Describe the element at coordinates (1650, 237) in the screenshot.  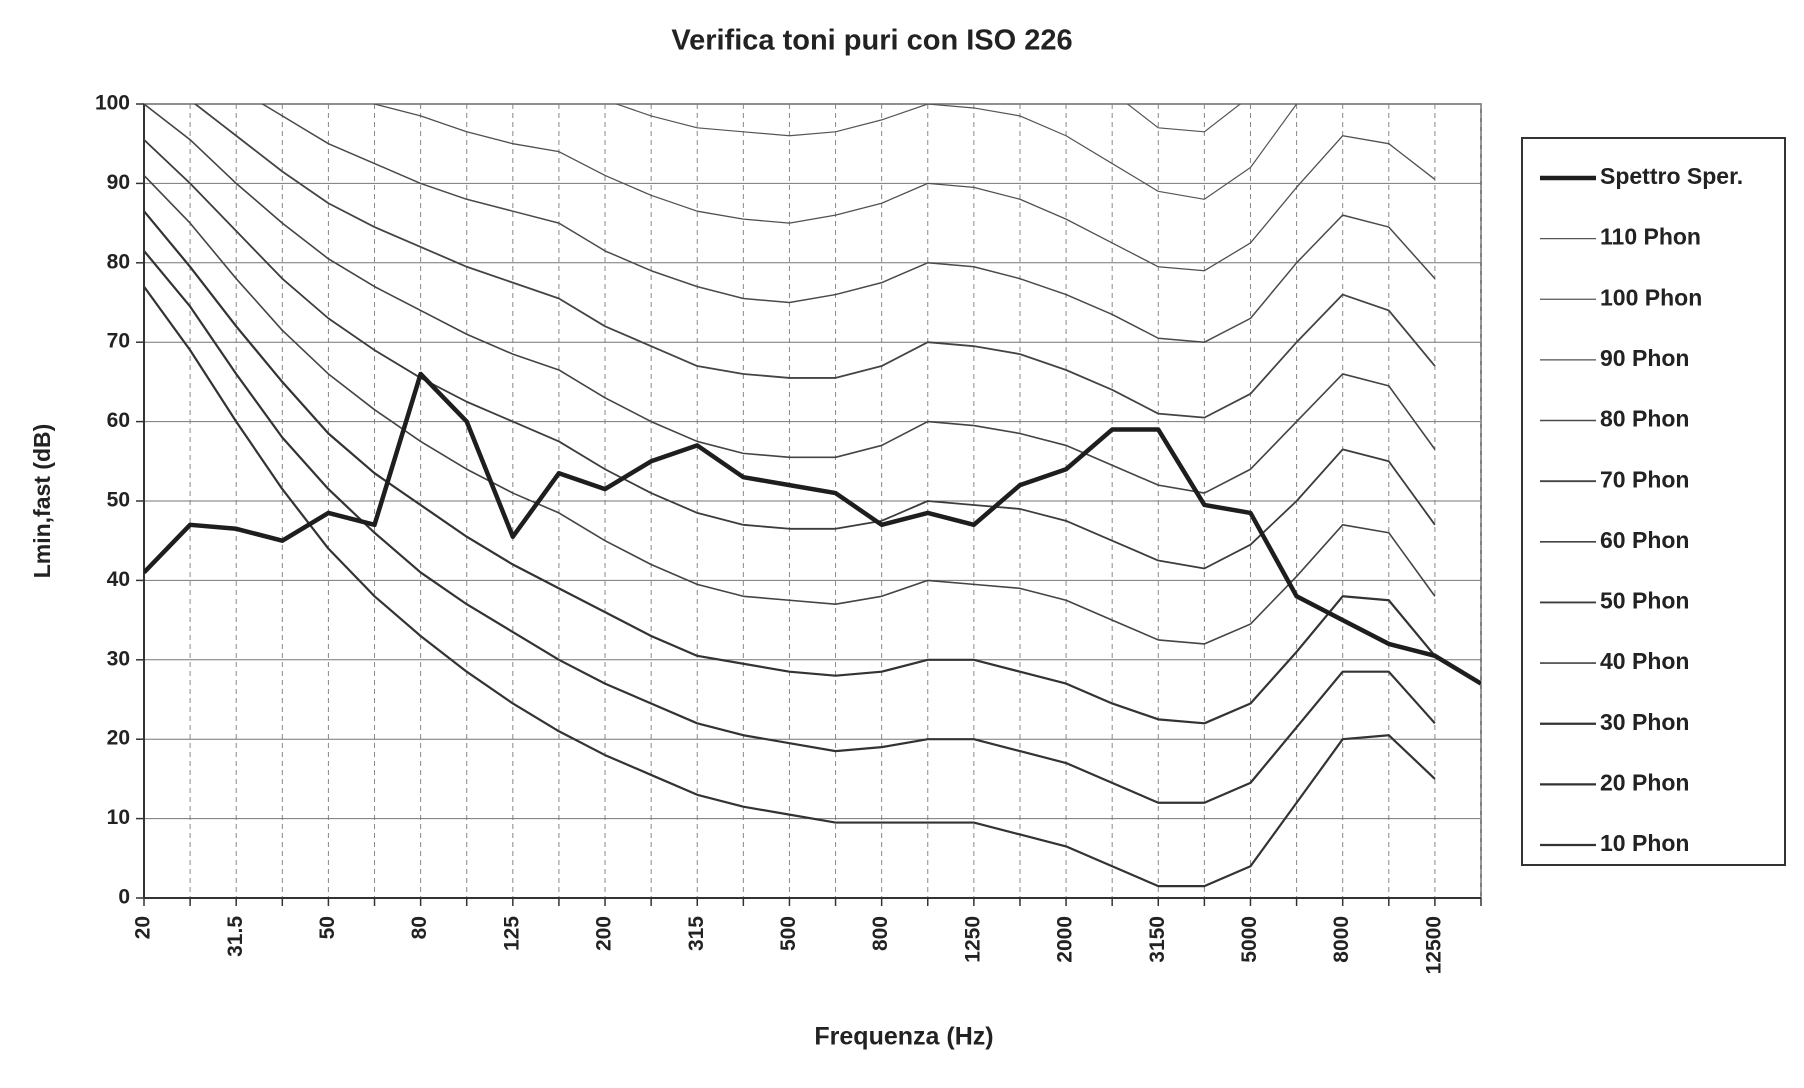
I see `legend-text: 110 Phon` at that location.